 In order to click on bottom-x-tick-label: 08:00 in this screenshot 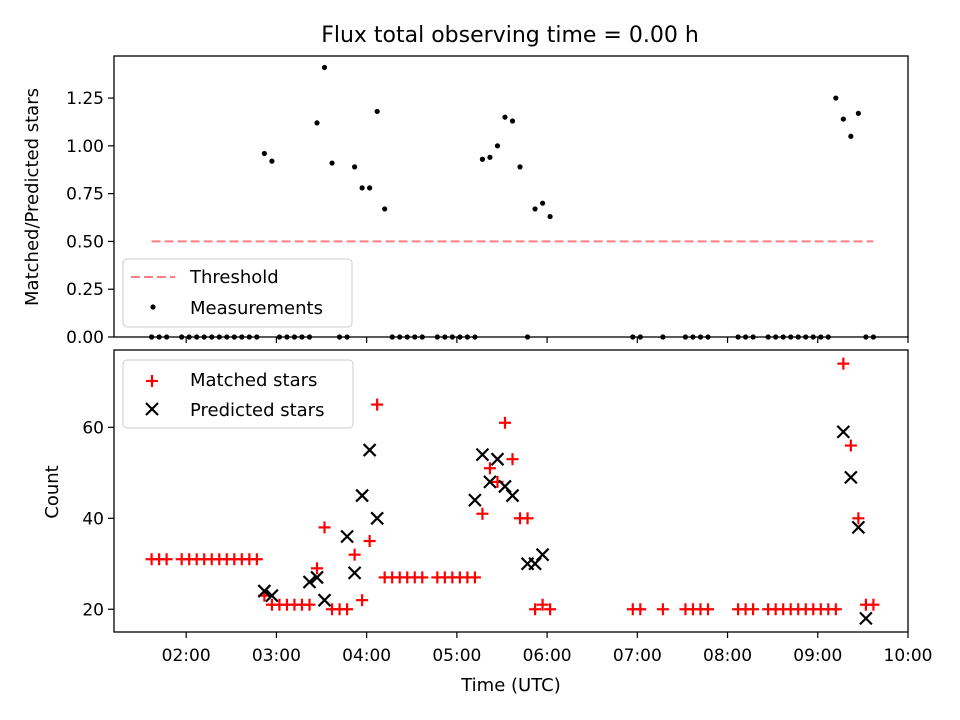, I will do `click(727, 656)`.